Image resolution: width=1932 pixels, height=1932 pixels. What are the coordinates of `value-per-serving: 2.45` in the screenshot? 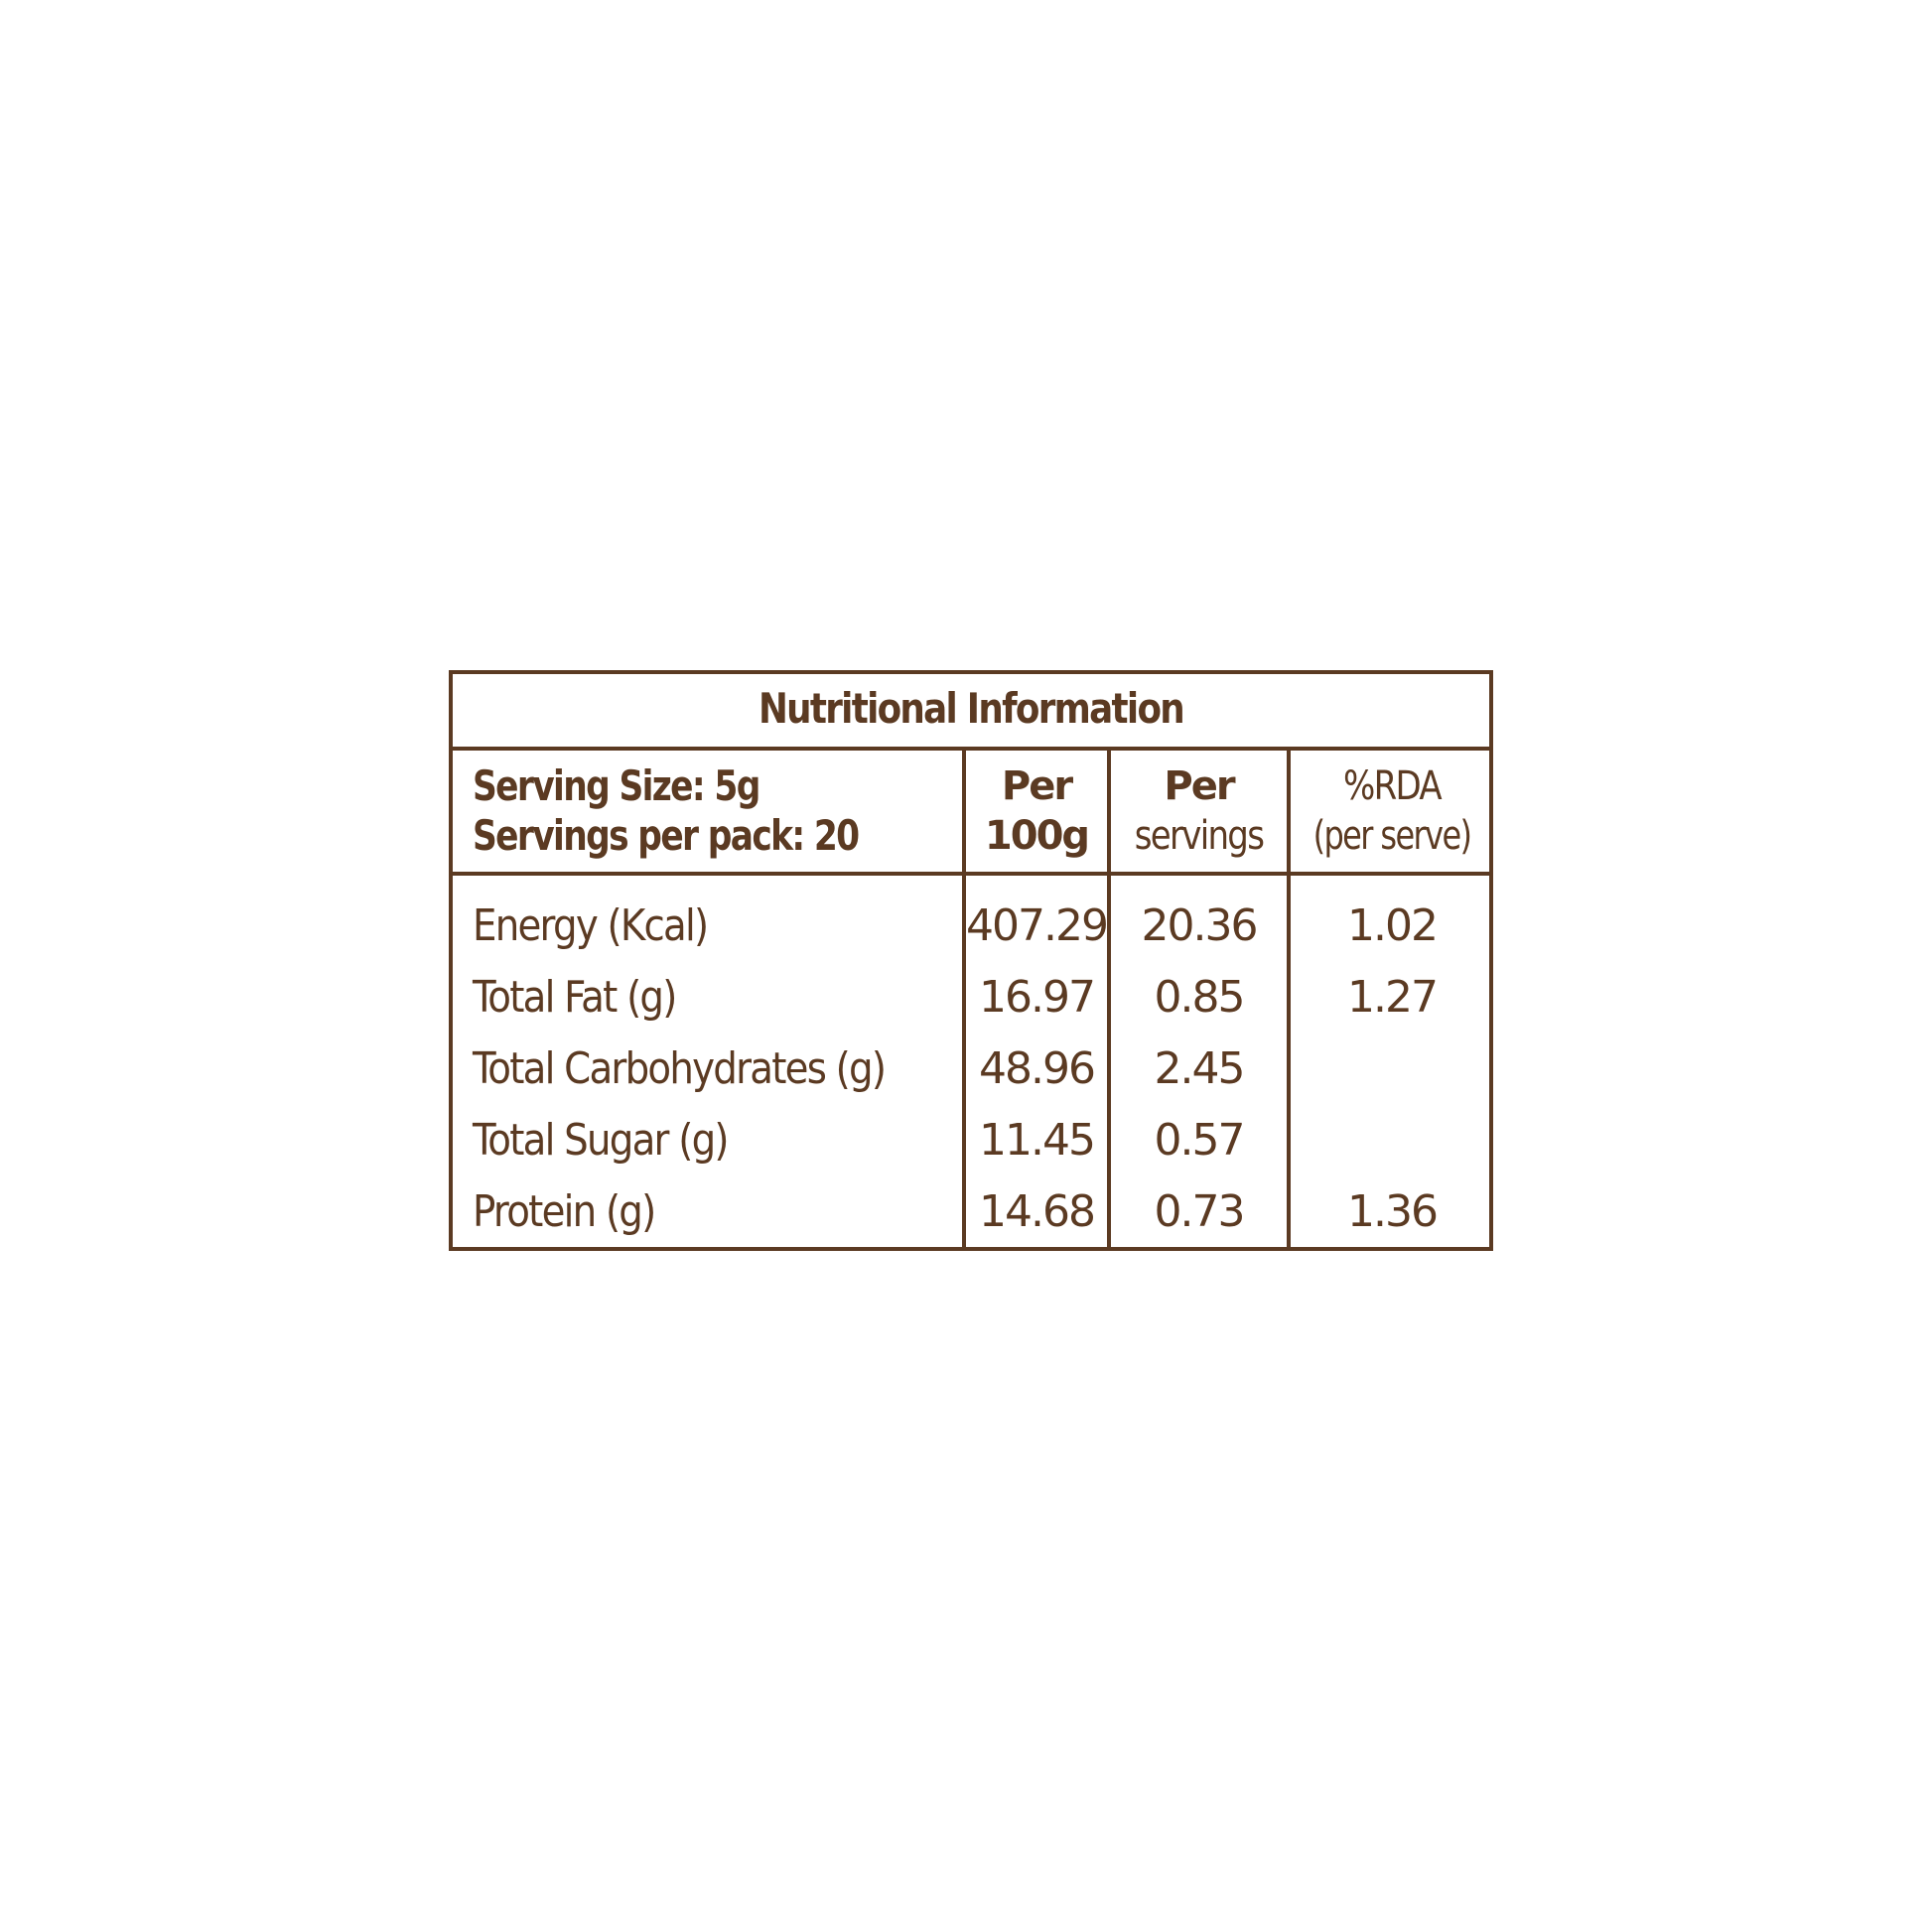 It's located at (1200, 1069).